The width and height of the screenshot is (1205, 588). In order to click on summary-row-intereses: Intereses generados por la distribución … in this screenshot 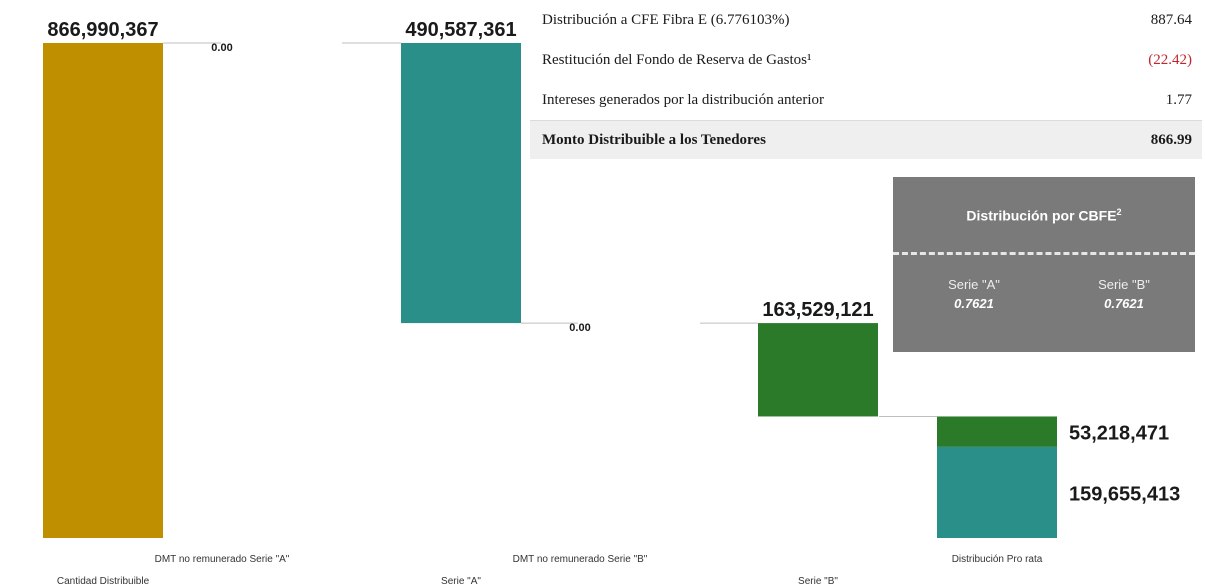, I will do `click(866, 100)`.